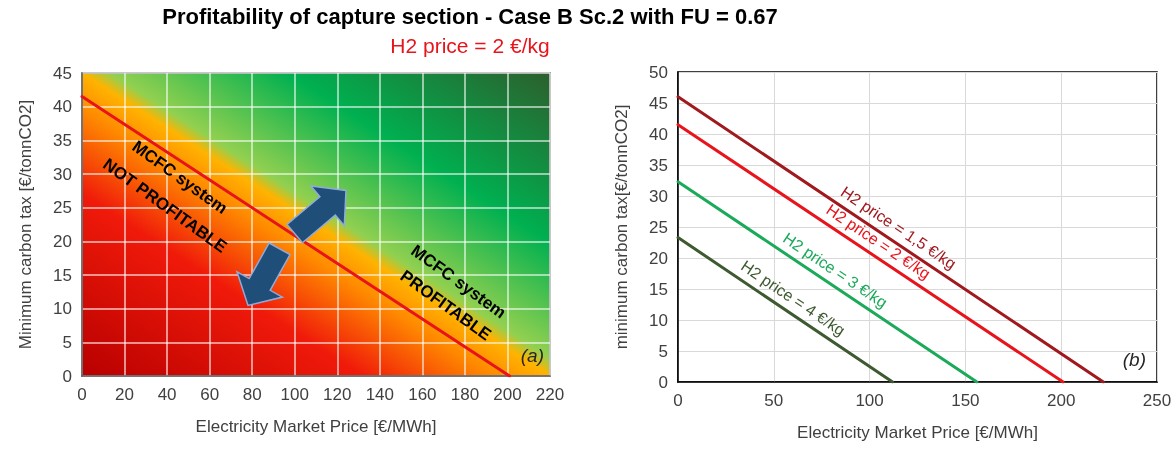 This screenshot has width=1176, height=457. Describe the element at coordinates (965, 400) in the screenshot. I see `x-tick-label: 150` at that location.